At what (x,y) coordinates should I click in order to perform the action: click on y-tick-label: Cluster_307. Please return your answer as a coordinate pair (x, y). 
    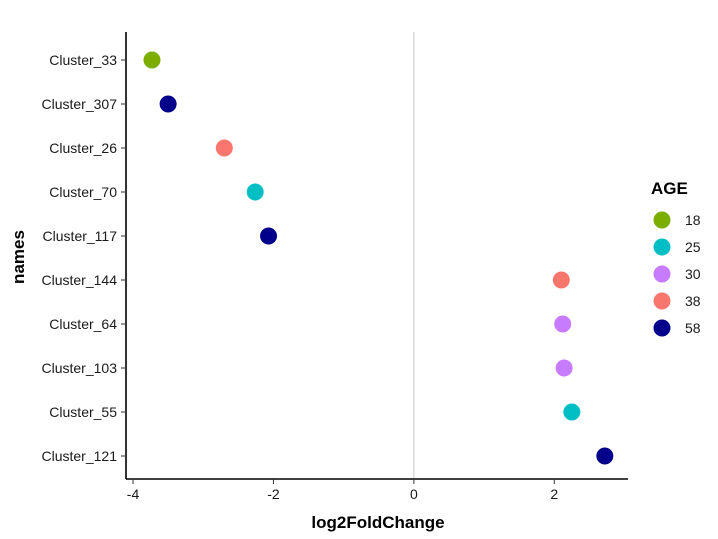
    Looking at the image, I should click on (80, 104).